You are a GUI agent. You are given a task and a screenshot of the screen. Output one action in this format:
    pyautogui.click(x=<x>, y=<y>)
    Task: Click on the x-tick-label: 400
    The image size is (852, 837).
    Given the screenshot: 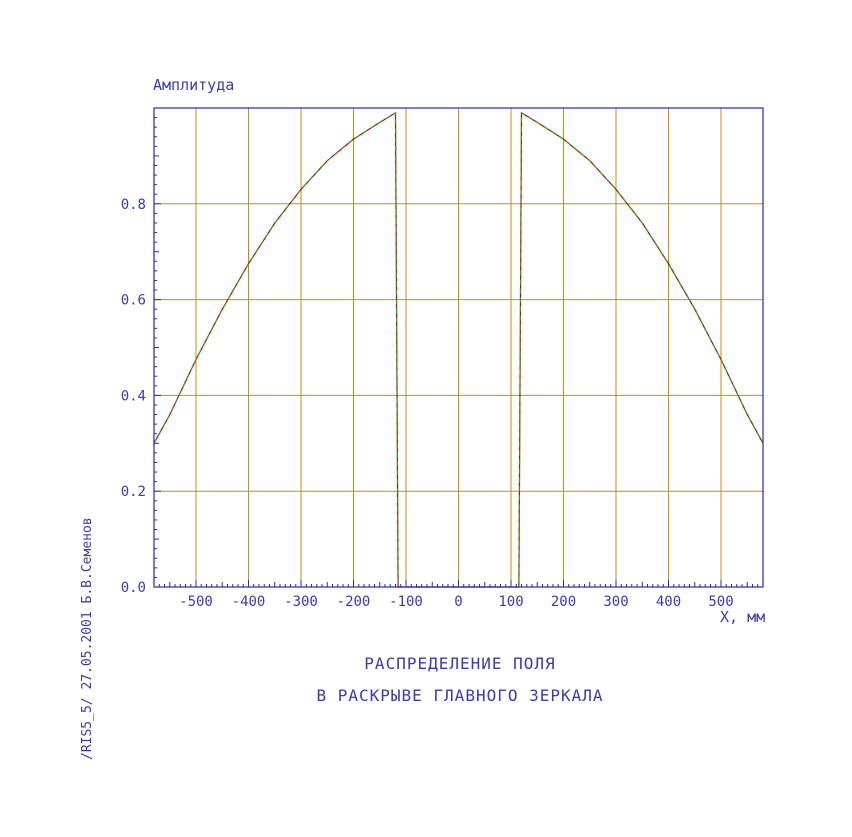 What is the action you would take?
    pyautogui.click(x=668, y=602)
    